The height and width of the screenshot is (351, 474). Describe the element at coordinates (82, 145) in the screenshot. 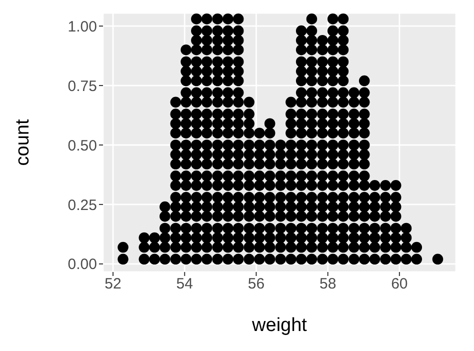

I see `y-tick-label: 0.50` at that location.